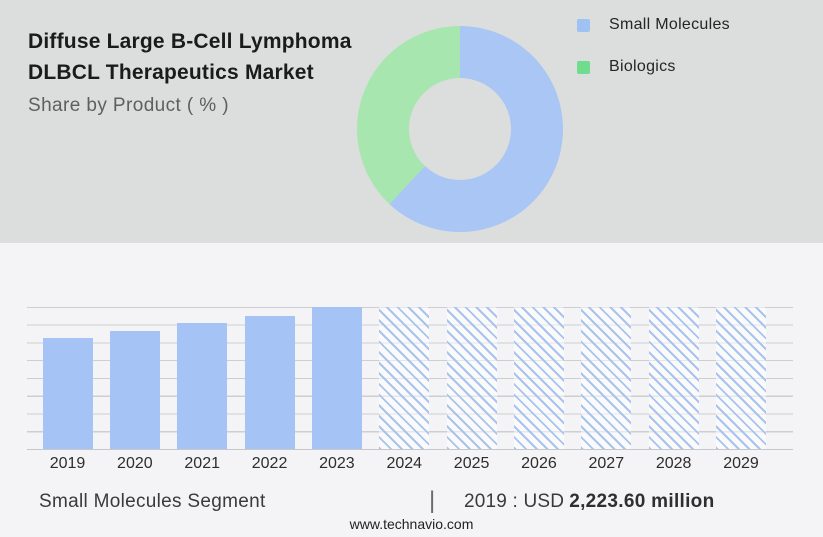 The height and width of the screenshot is (537, 823). What do you see at coordinates (67, 393) in the screenshot?
I see `bar-2019` at bounding box center [67, 393].